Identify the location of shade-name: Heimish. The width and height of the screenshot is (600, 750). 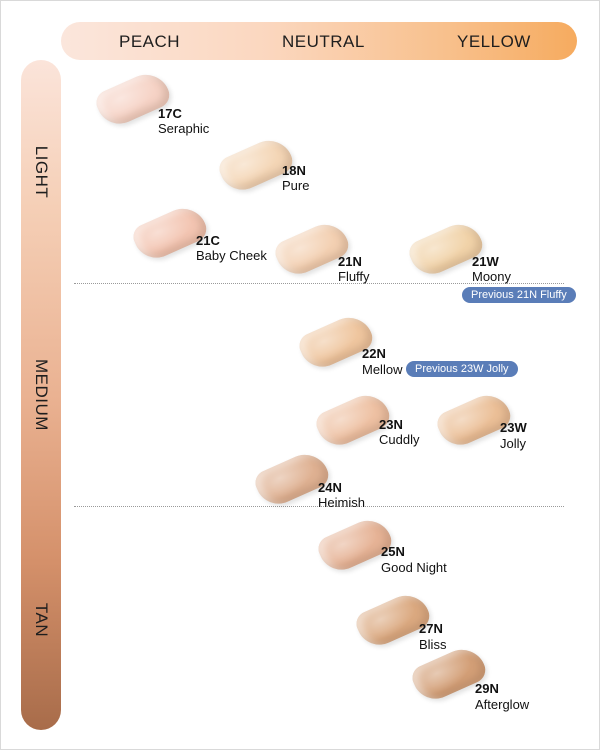
(341, 502).